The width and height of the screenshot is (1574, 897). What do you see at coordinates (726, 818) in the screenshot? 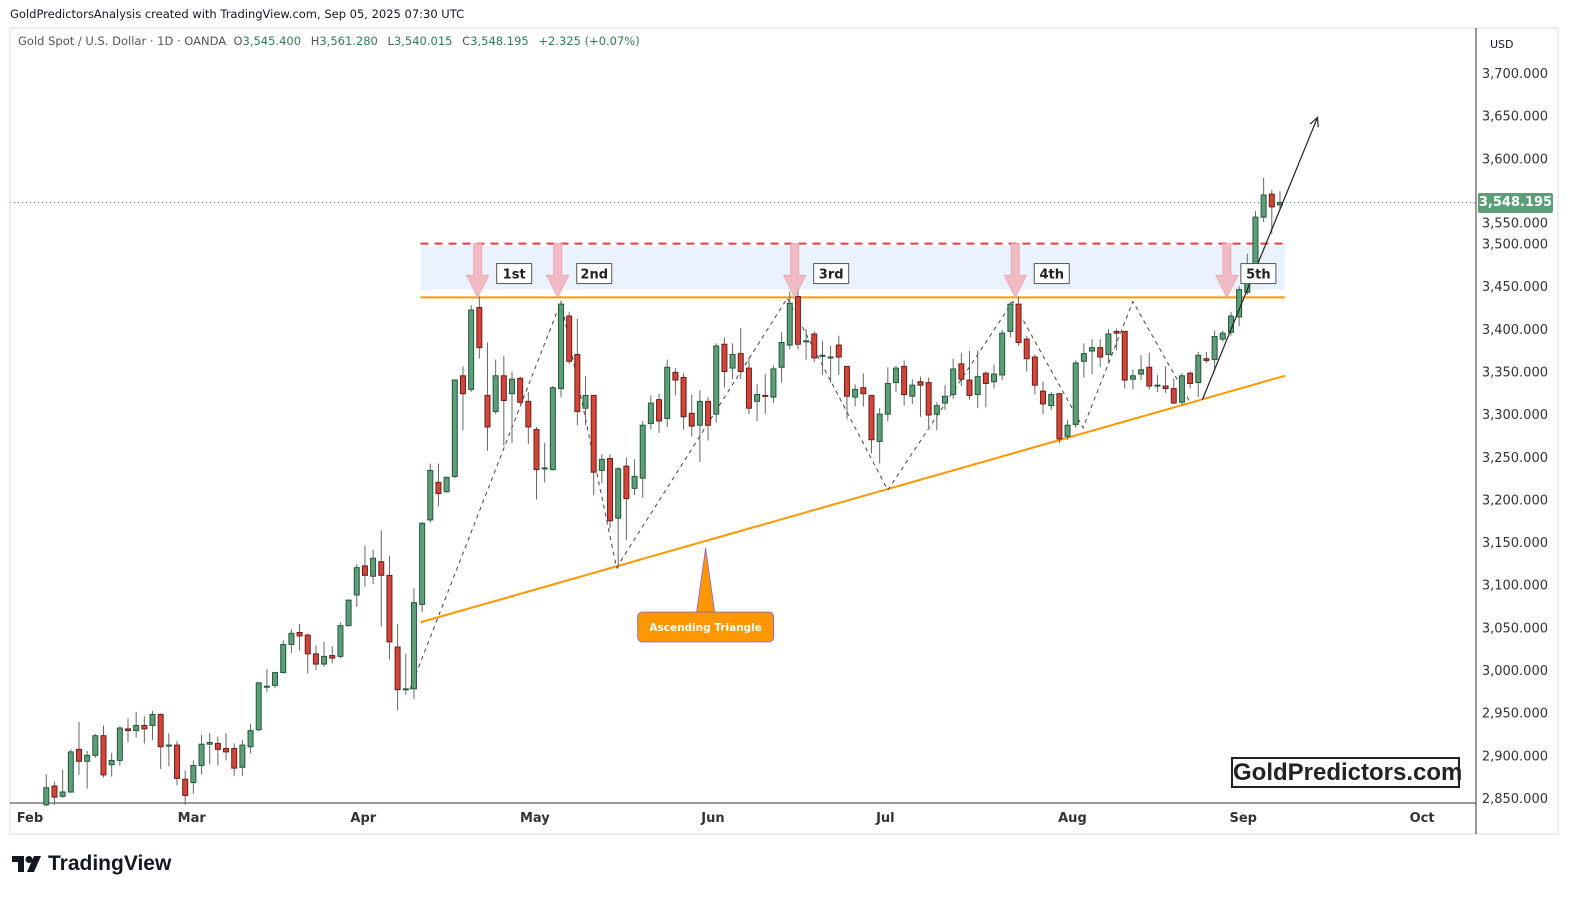
I see `time-axis: Feb Mar Apr May Jun Jul Aug Sep Oct` at bounding box center [726, 818].